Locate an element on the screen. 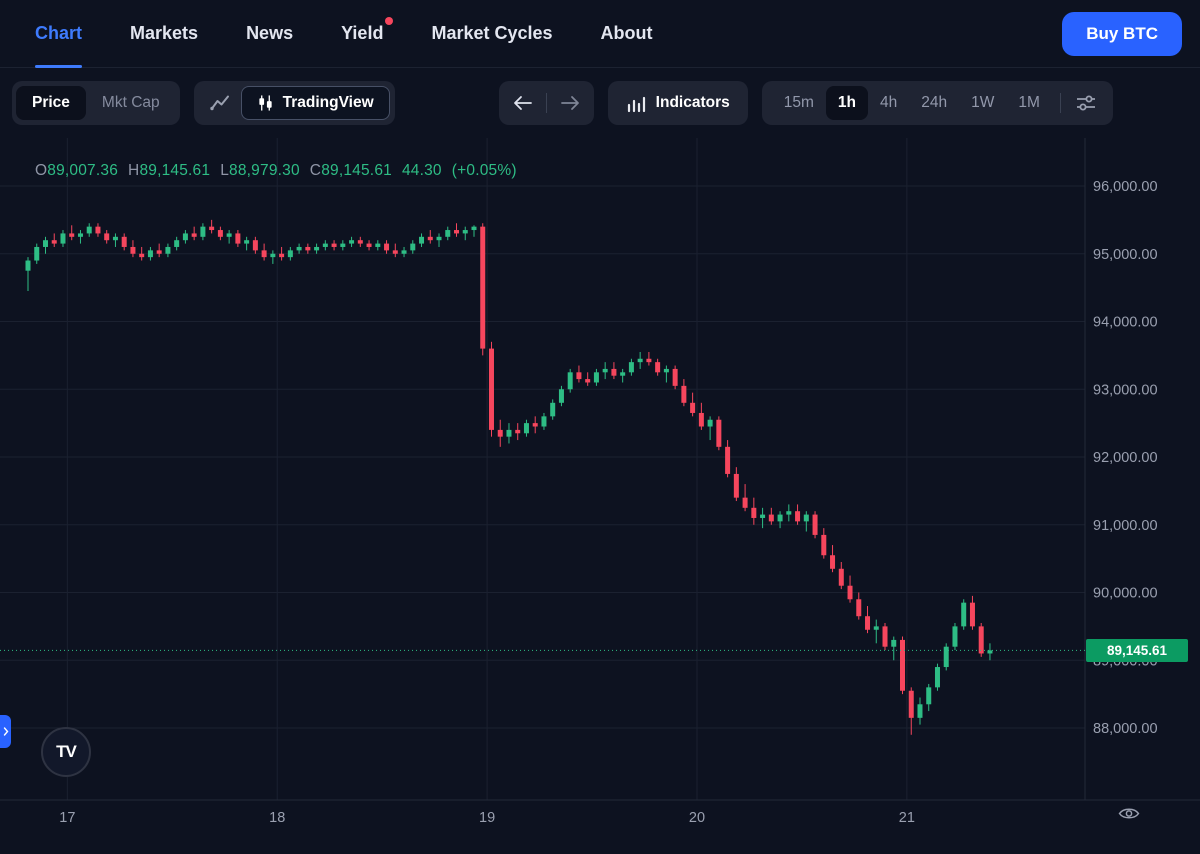  timeframe-selector: 15m 1h 4h 24h 1W 1M is located at coordinates (937, 103).